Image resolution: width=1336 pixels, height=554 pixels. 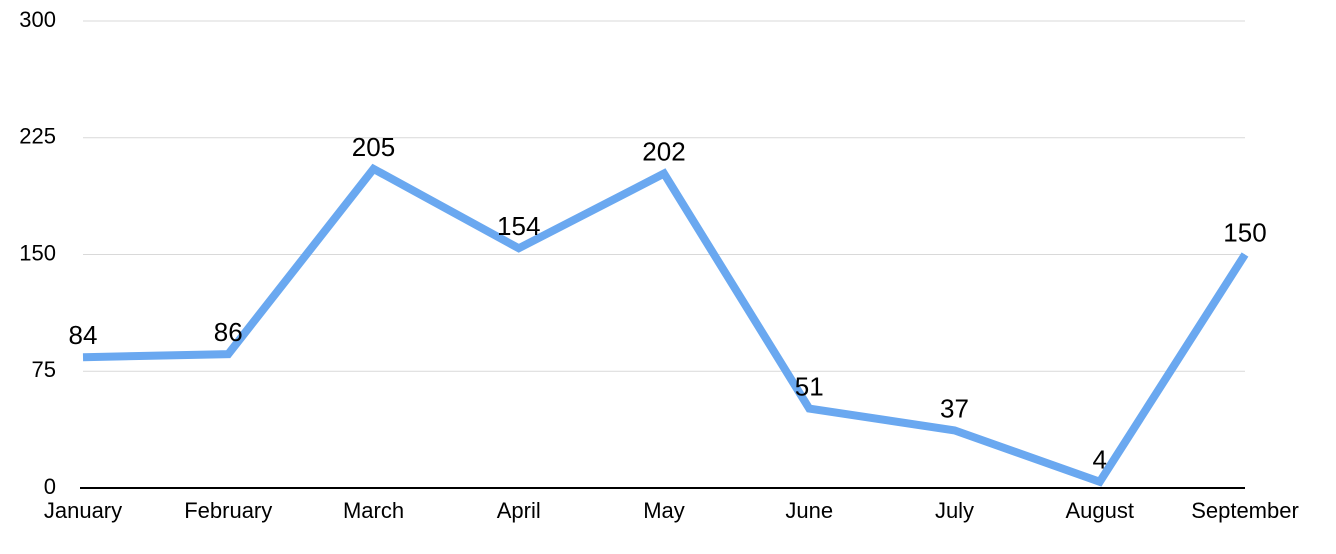 I want to click on data-label: 51, so click(x=809, y=386).